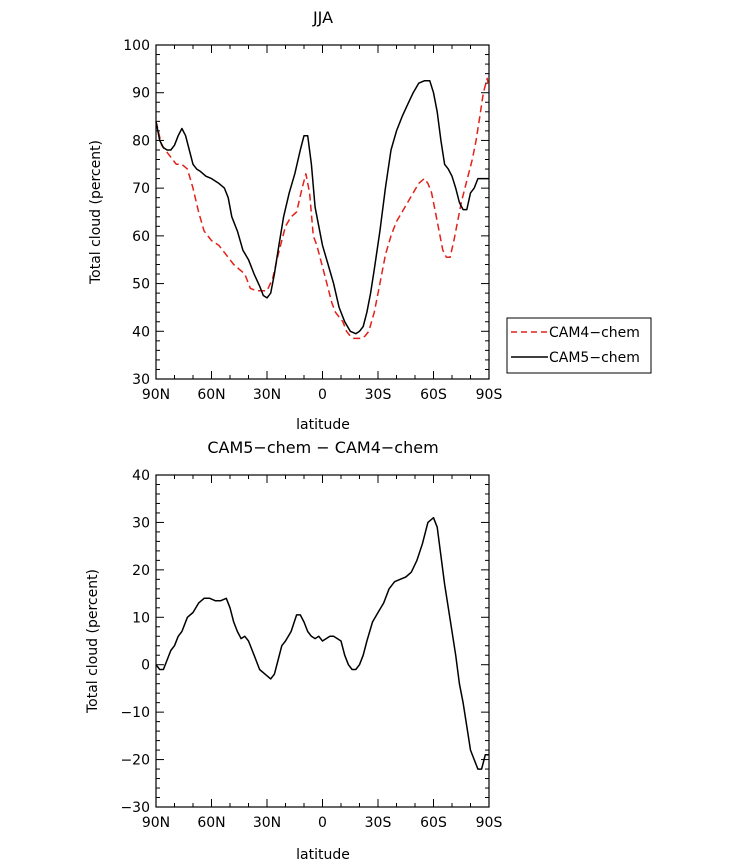  I want to click on series-line-cam4, so click(322, 208).